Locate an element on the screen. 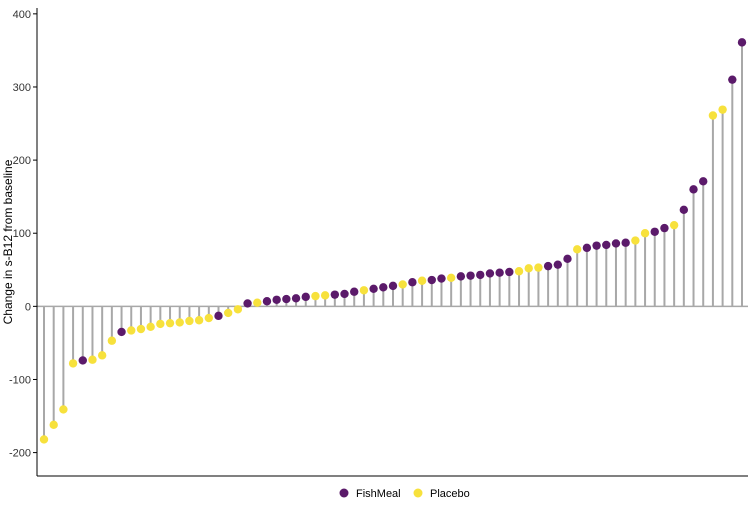  legend-label-placebo: Placebo is located at coordinates (450, 494).